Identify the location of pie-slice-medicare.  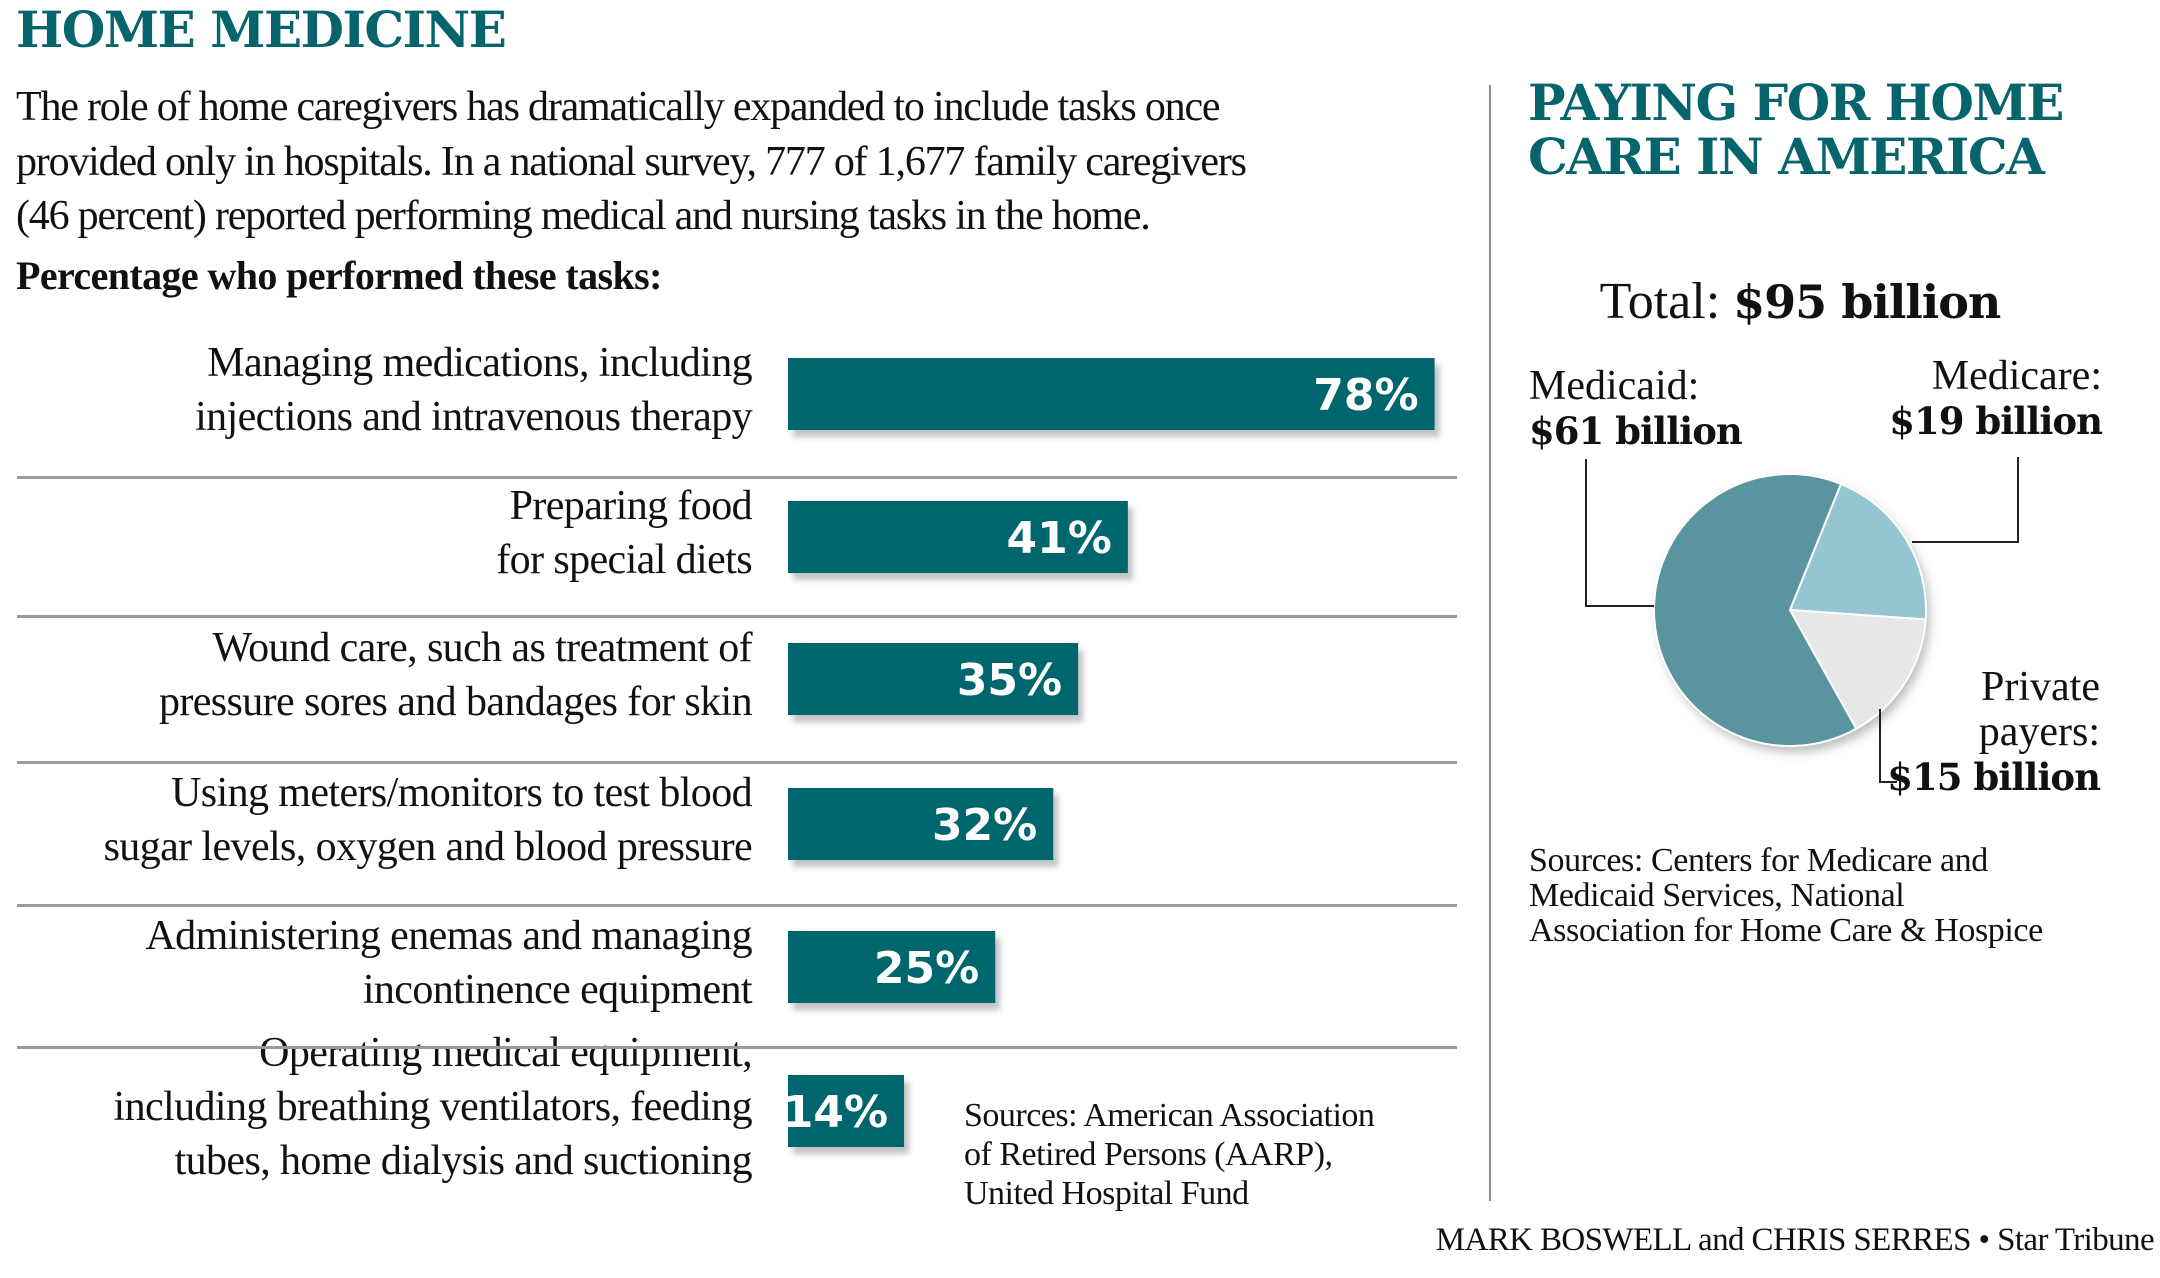
(1858, 551).